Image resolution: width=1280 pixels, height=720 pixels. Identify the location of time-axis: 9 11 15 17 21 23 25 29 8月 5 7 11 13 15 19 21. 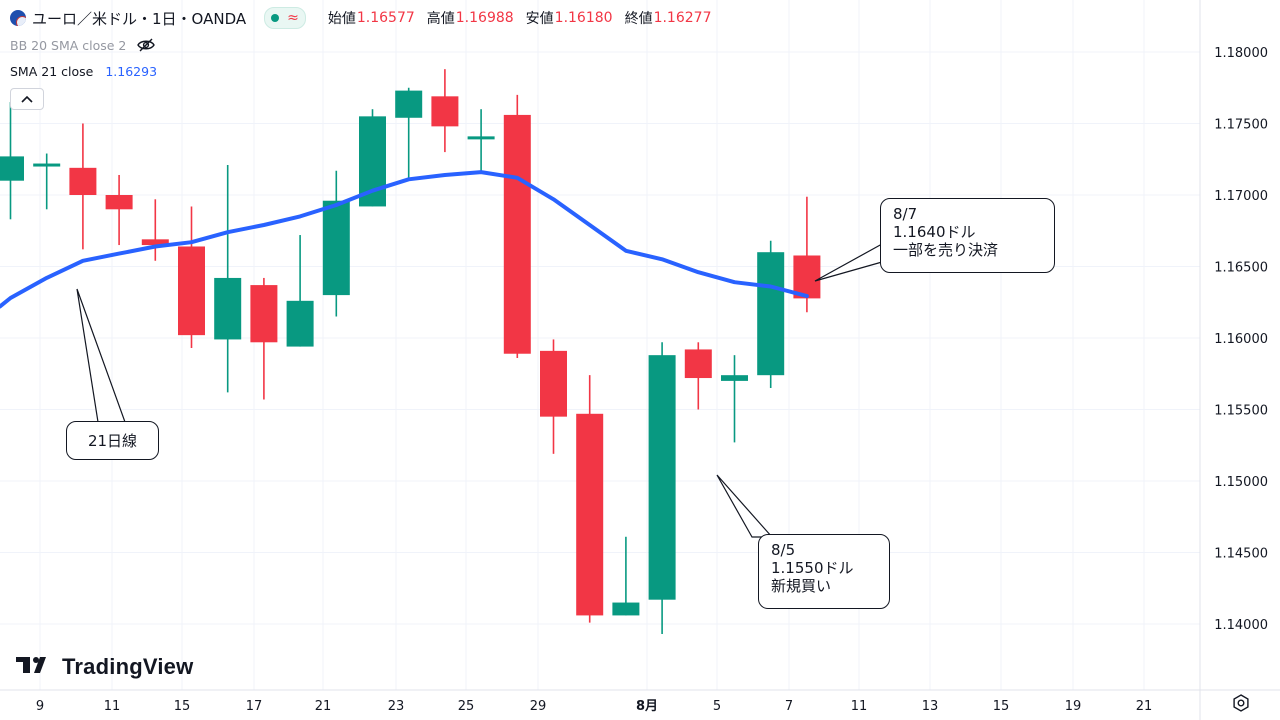
(594, 706).